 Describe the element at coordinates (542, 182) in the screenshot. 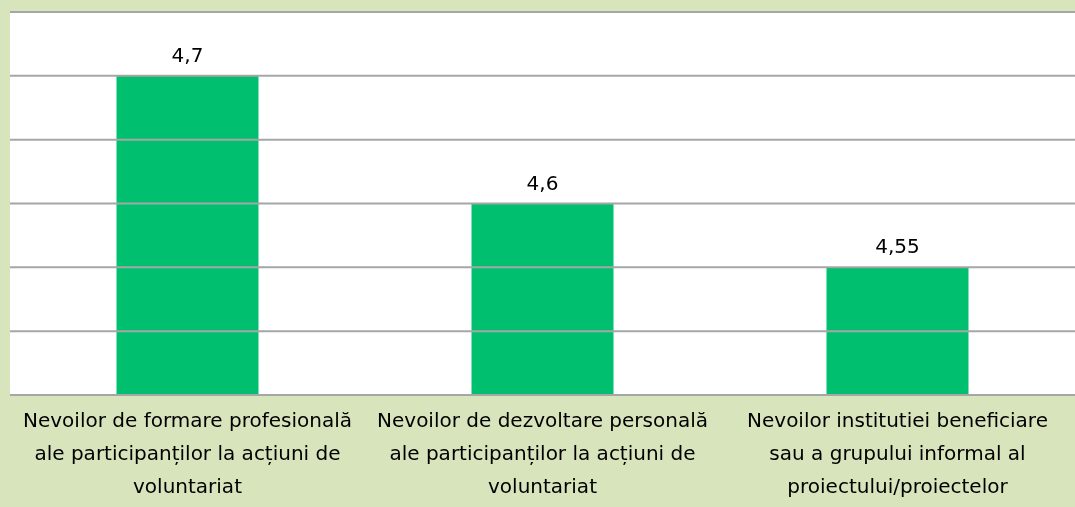

I see `data-label: 4,6` at that location.